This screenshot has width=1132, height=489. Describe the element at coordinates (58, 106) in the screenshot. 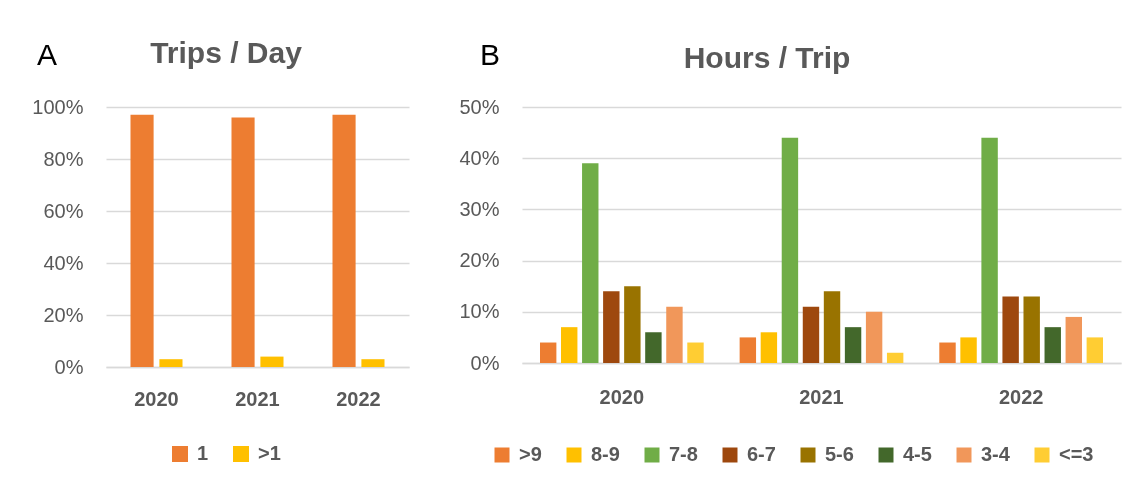

I see `y-tick-label: 100%` at that location.